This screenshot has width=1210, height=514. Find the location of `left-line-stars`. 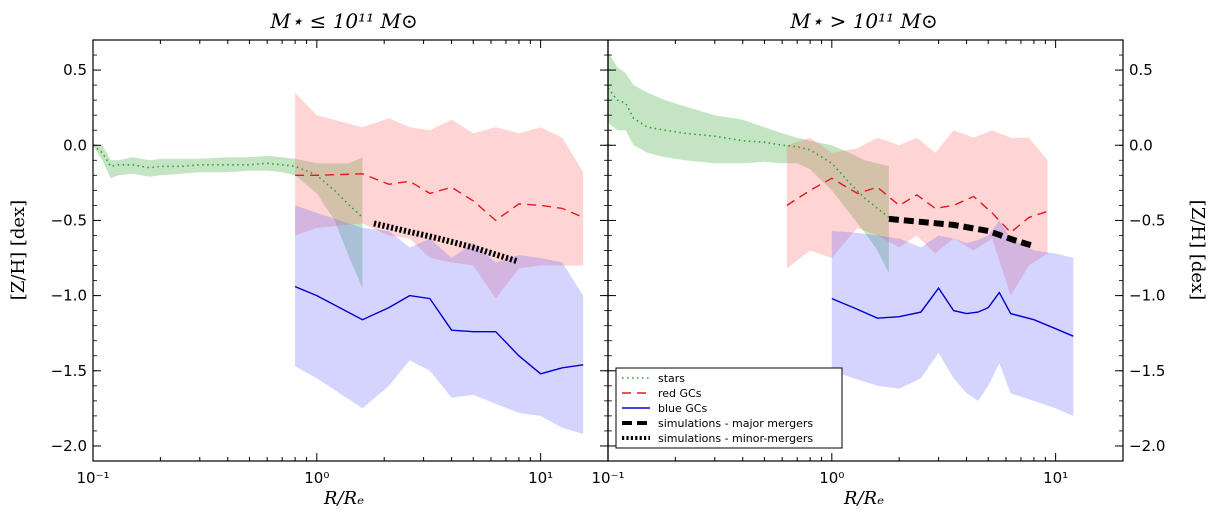

left-line-stars is located at coordinates (228, 181).